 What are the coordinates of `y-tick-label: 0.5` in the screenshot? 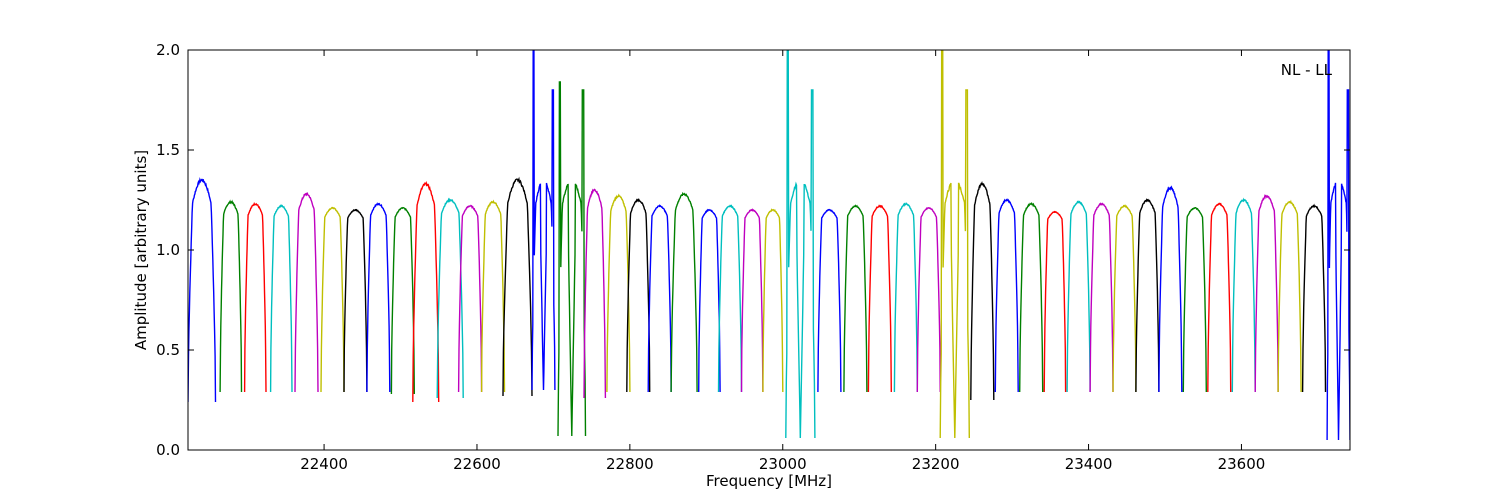 It's located at (168, 350).